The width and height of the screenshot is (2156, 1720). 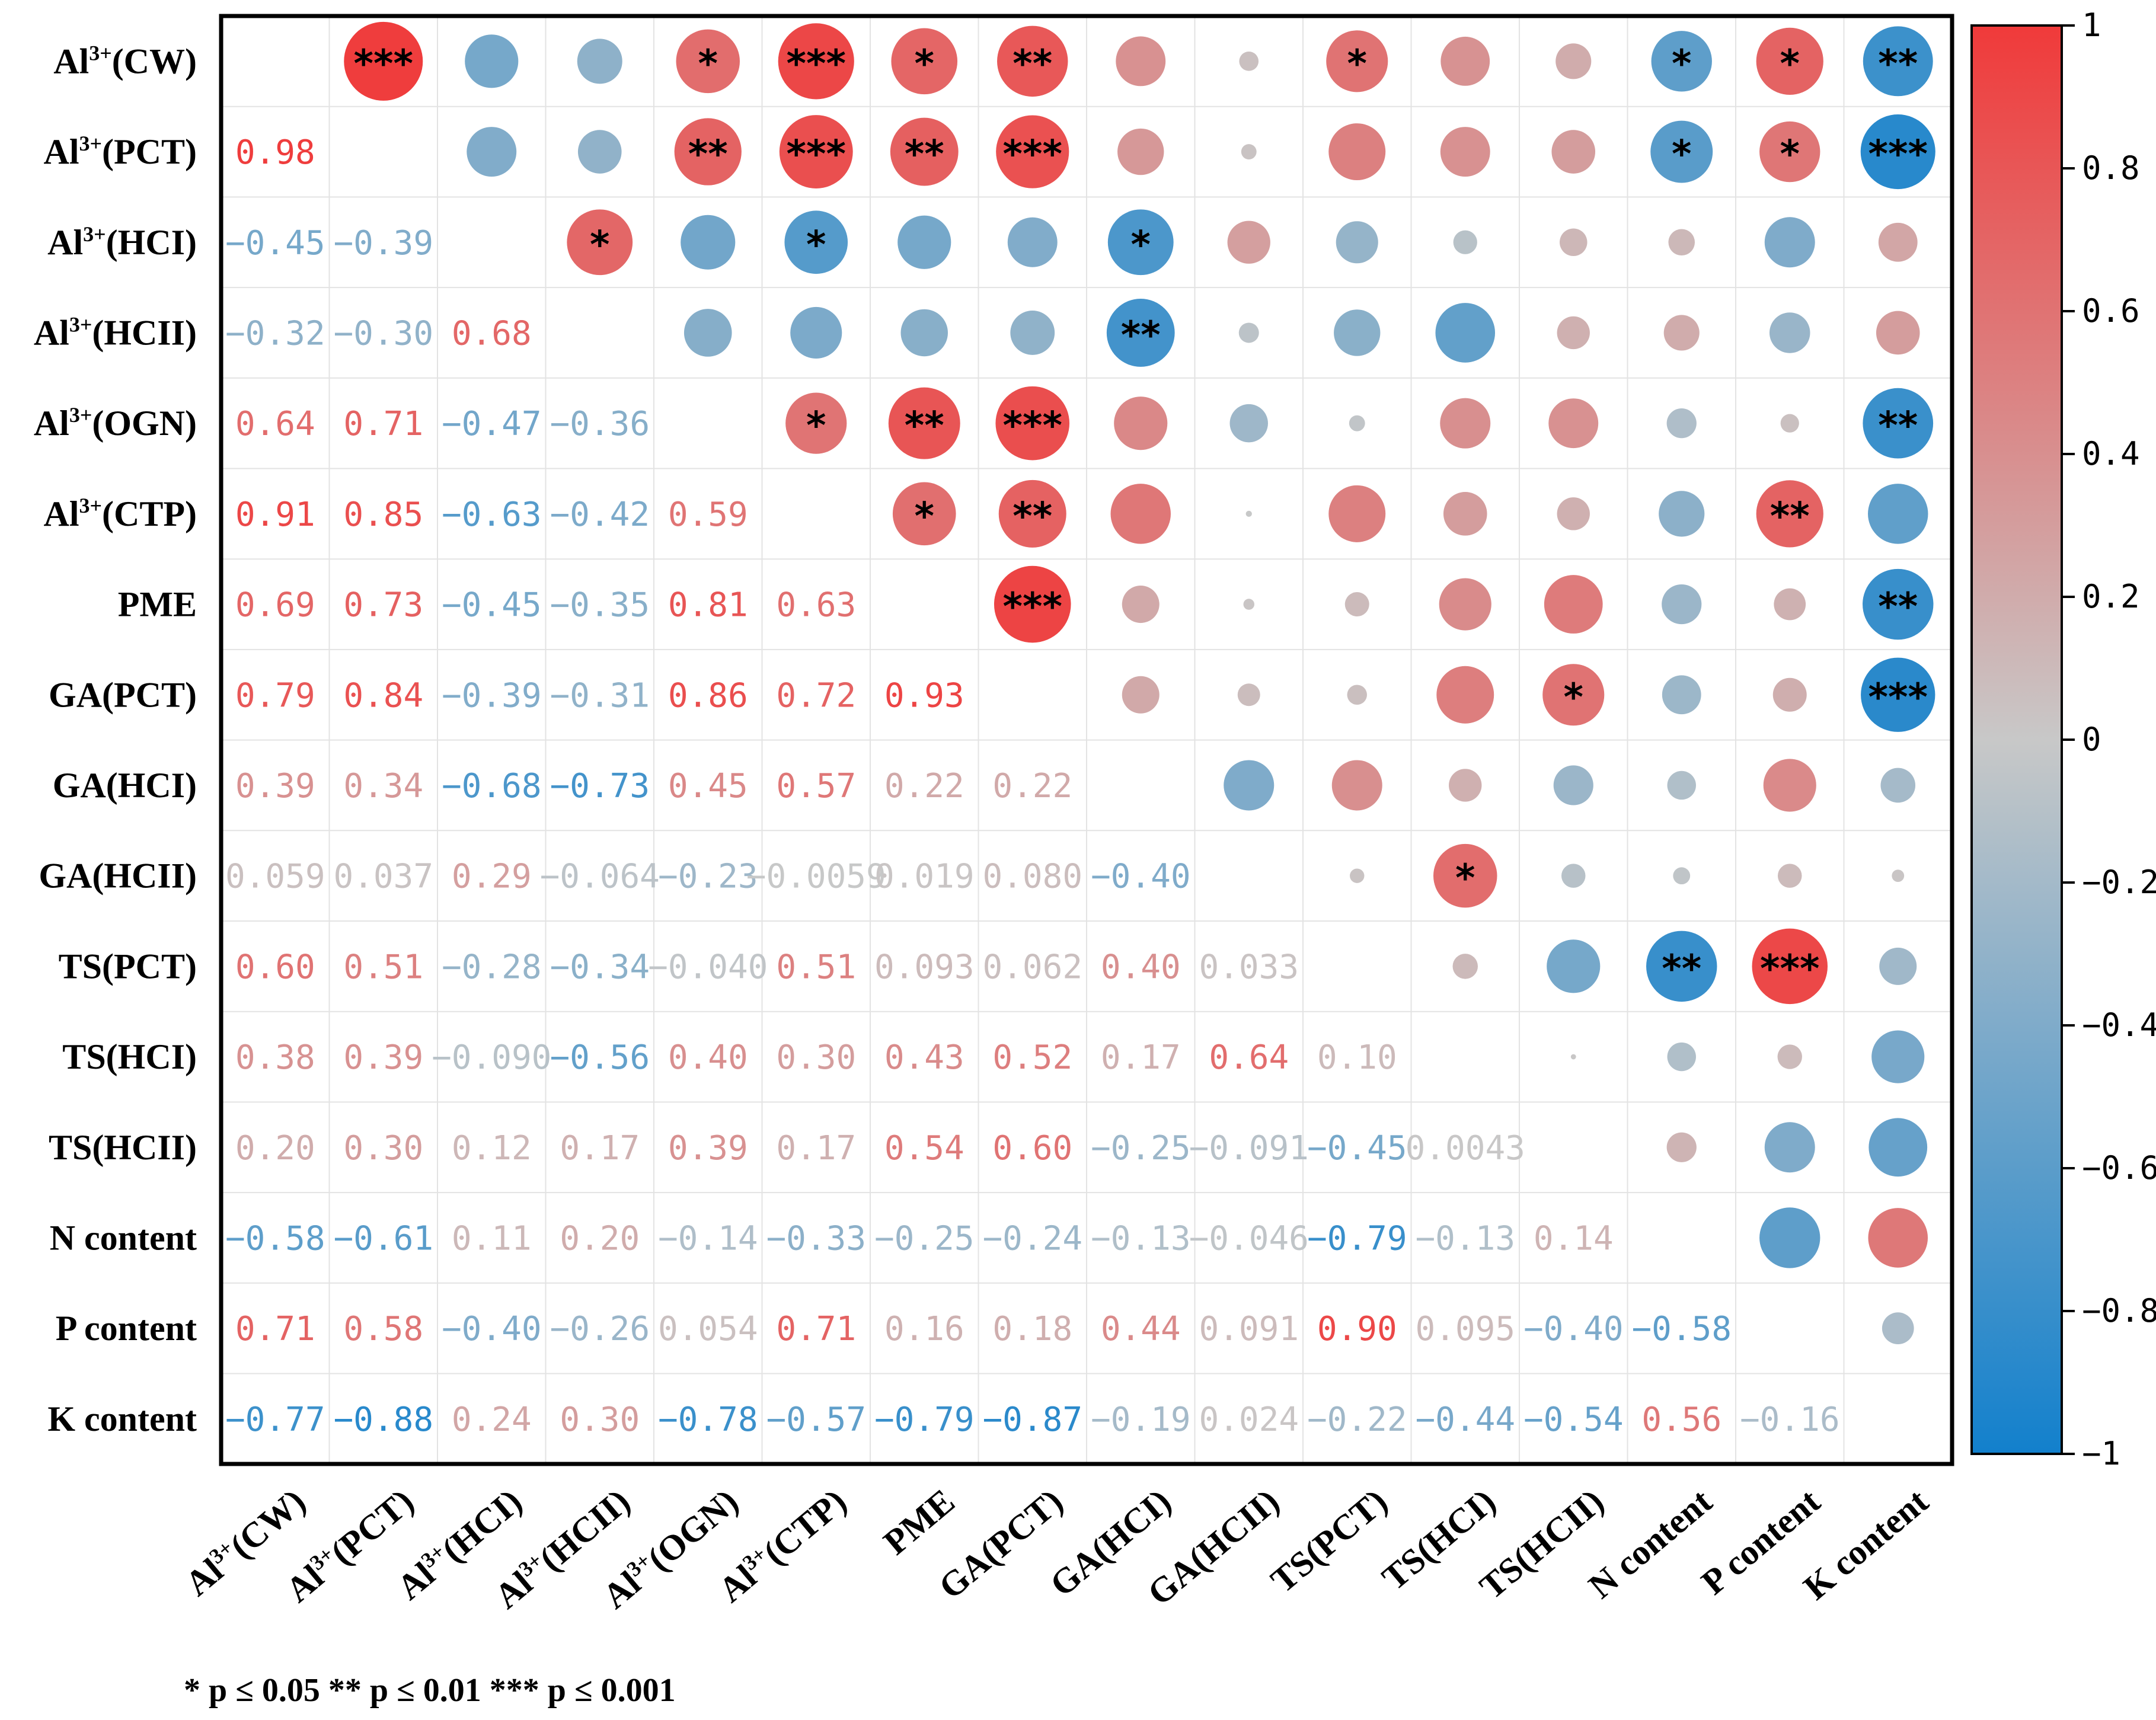 I want to click on corr-label: 0.34, so click(x=383, y=786).